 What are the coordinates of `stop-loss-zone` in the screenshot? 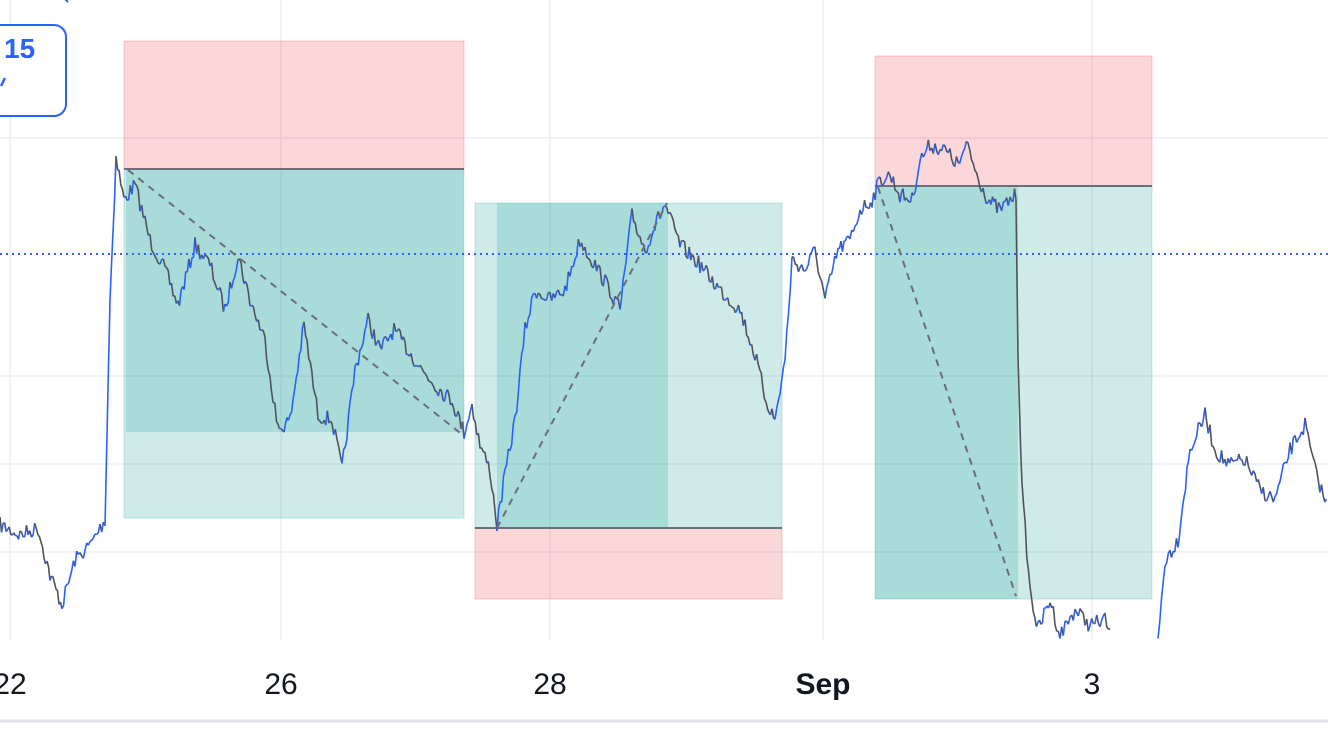 It's located at (1013, 121).